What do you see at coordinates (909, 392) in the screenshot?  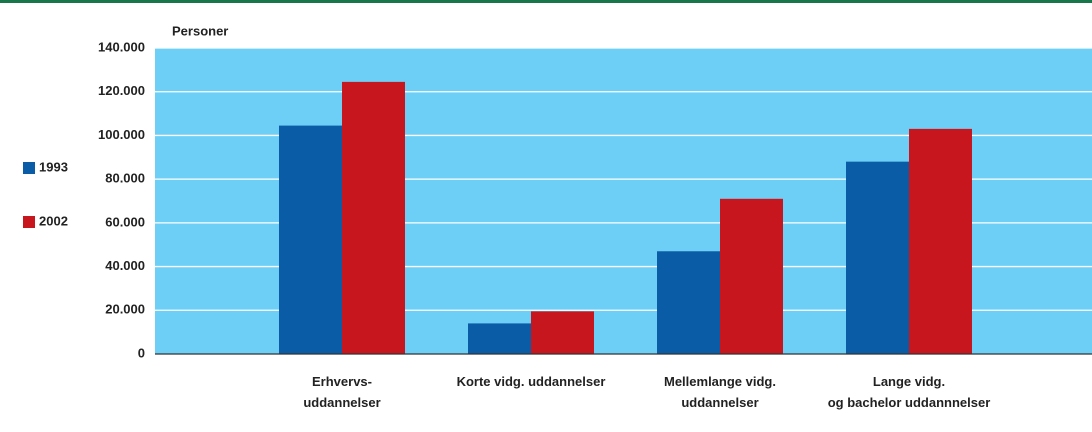 I see `x-tick-label: Lange vidg. og bachelor uddannnelser` at bounding box center [909, 392].